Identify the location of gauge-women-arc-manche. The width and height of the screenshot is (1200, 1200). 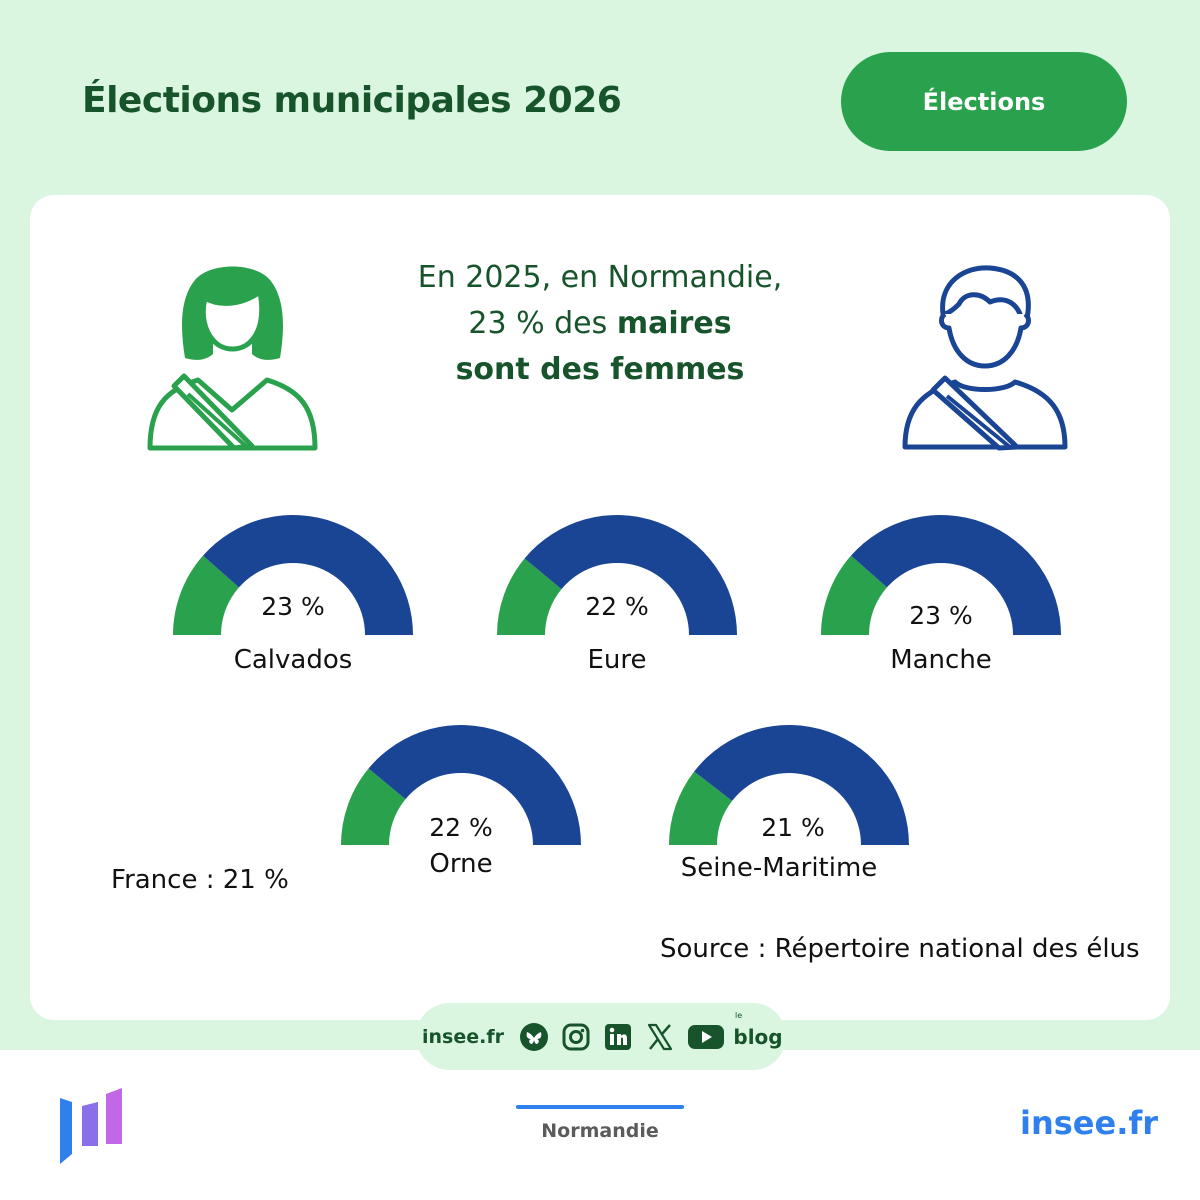
(854, 595).